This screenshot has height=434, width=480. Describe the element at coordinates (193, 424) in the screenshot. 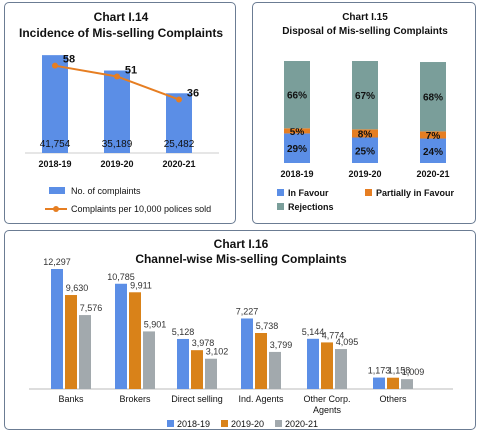

I see `legend-label-2018-19: 2018-19` at that location.